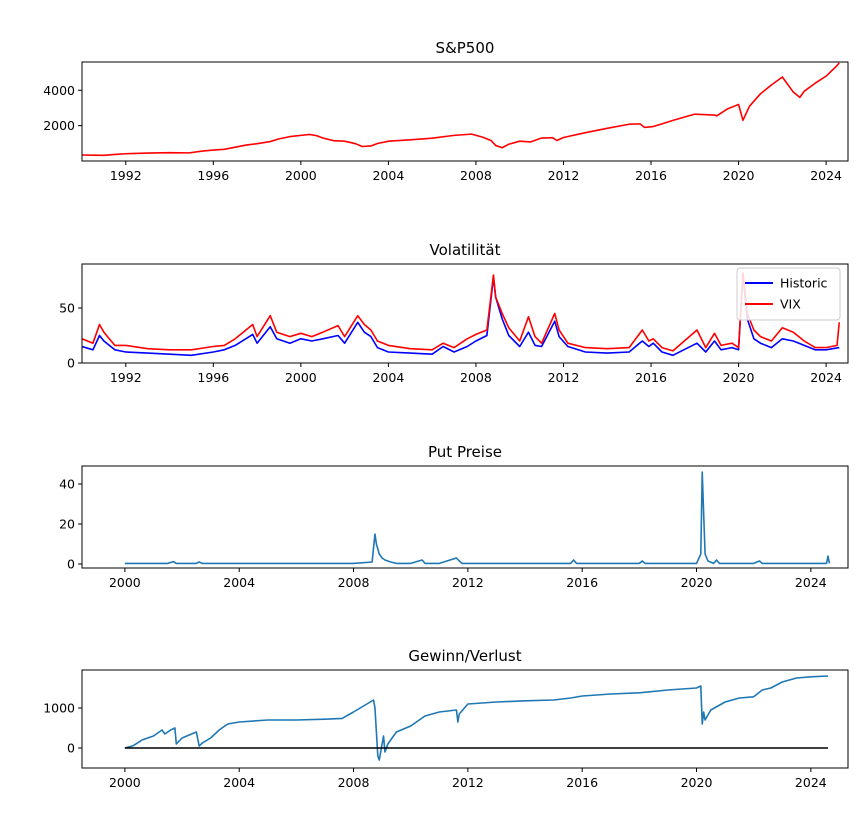  Describe the element at coordinates (465, 250) in the screenshot. I see `chart-title: Volatilität` at that location.